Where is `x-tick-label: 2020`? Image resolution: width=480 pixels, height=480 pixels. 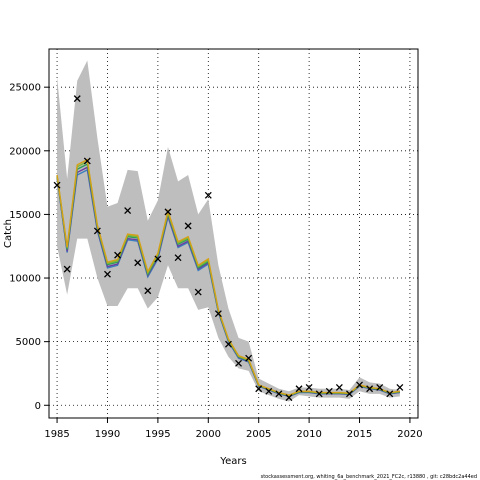 x-tick-label: 2020 is located at coordinates (409, 434).